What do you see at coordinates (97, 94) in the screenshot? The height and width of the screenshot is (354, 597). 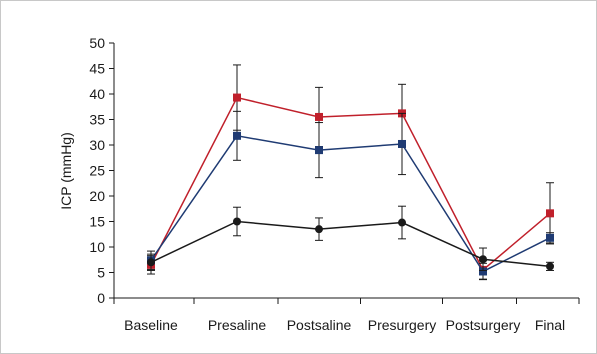 I see `y-tick-label: 40` at bounding box center [97, 94].